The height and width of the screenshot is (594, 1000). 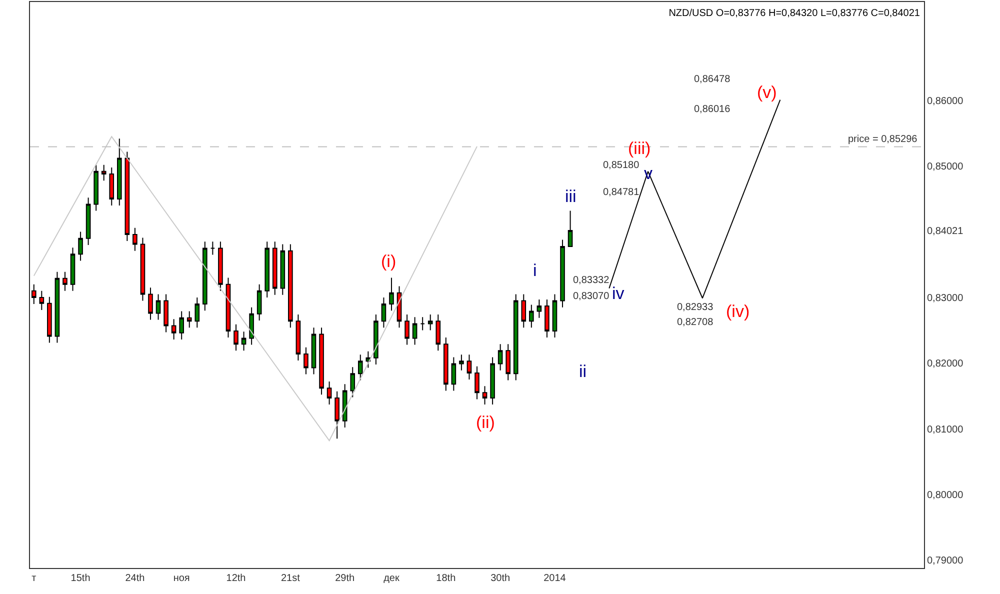 I want to click on annotation: iv, so click(x=618, y=293).